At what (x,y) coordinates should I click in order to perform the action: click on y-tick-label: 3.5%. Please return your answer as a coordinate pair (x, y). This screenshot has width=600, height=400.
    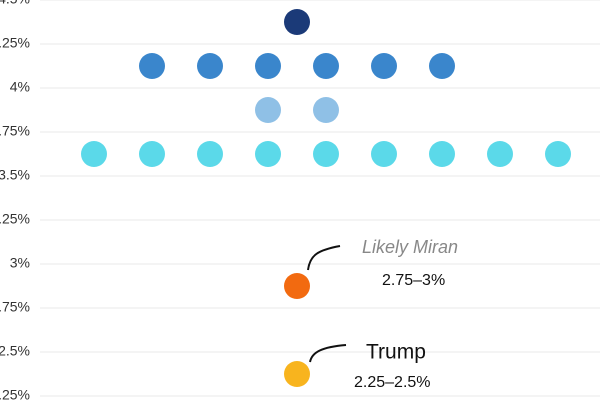
    Looking at the image, I should click on (15, 175).